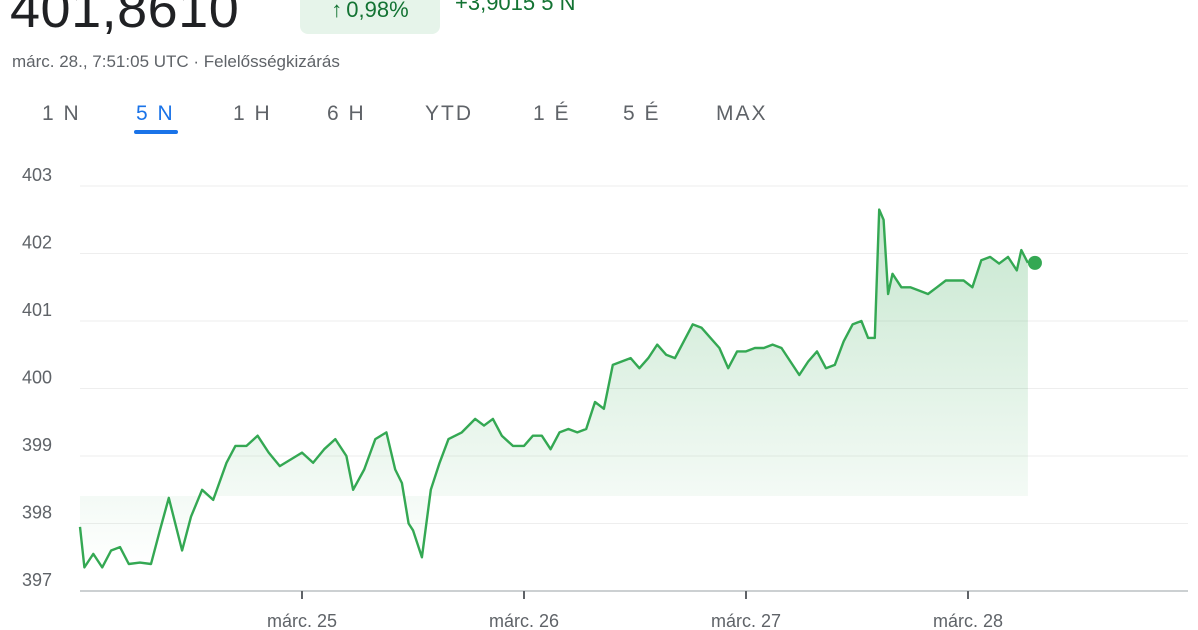 The height and width of the screenshot is (630, 1198). What do you see at coordinates (61, 113) in the screenshot?
I see `tab-1d: 1 N` at bounding box center [61, 113].